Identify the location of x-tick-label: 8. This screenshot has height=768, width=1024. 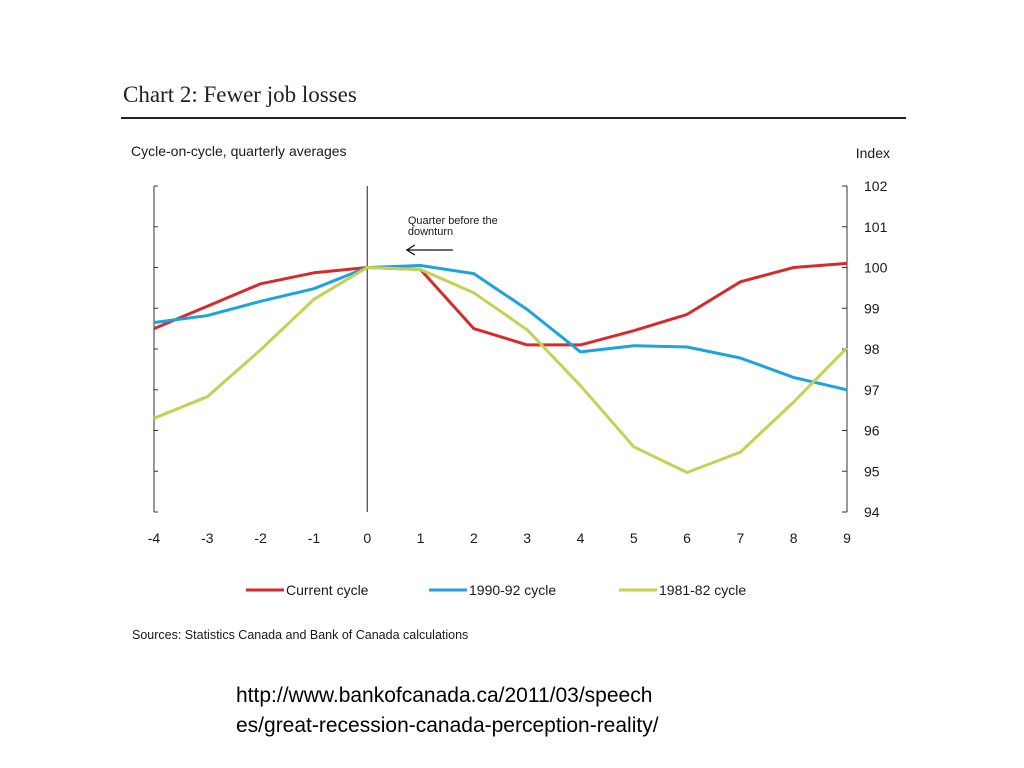
(794, 538).